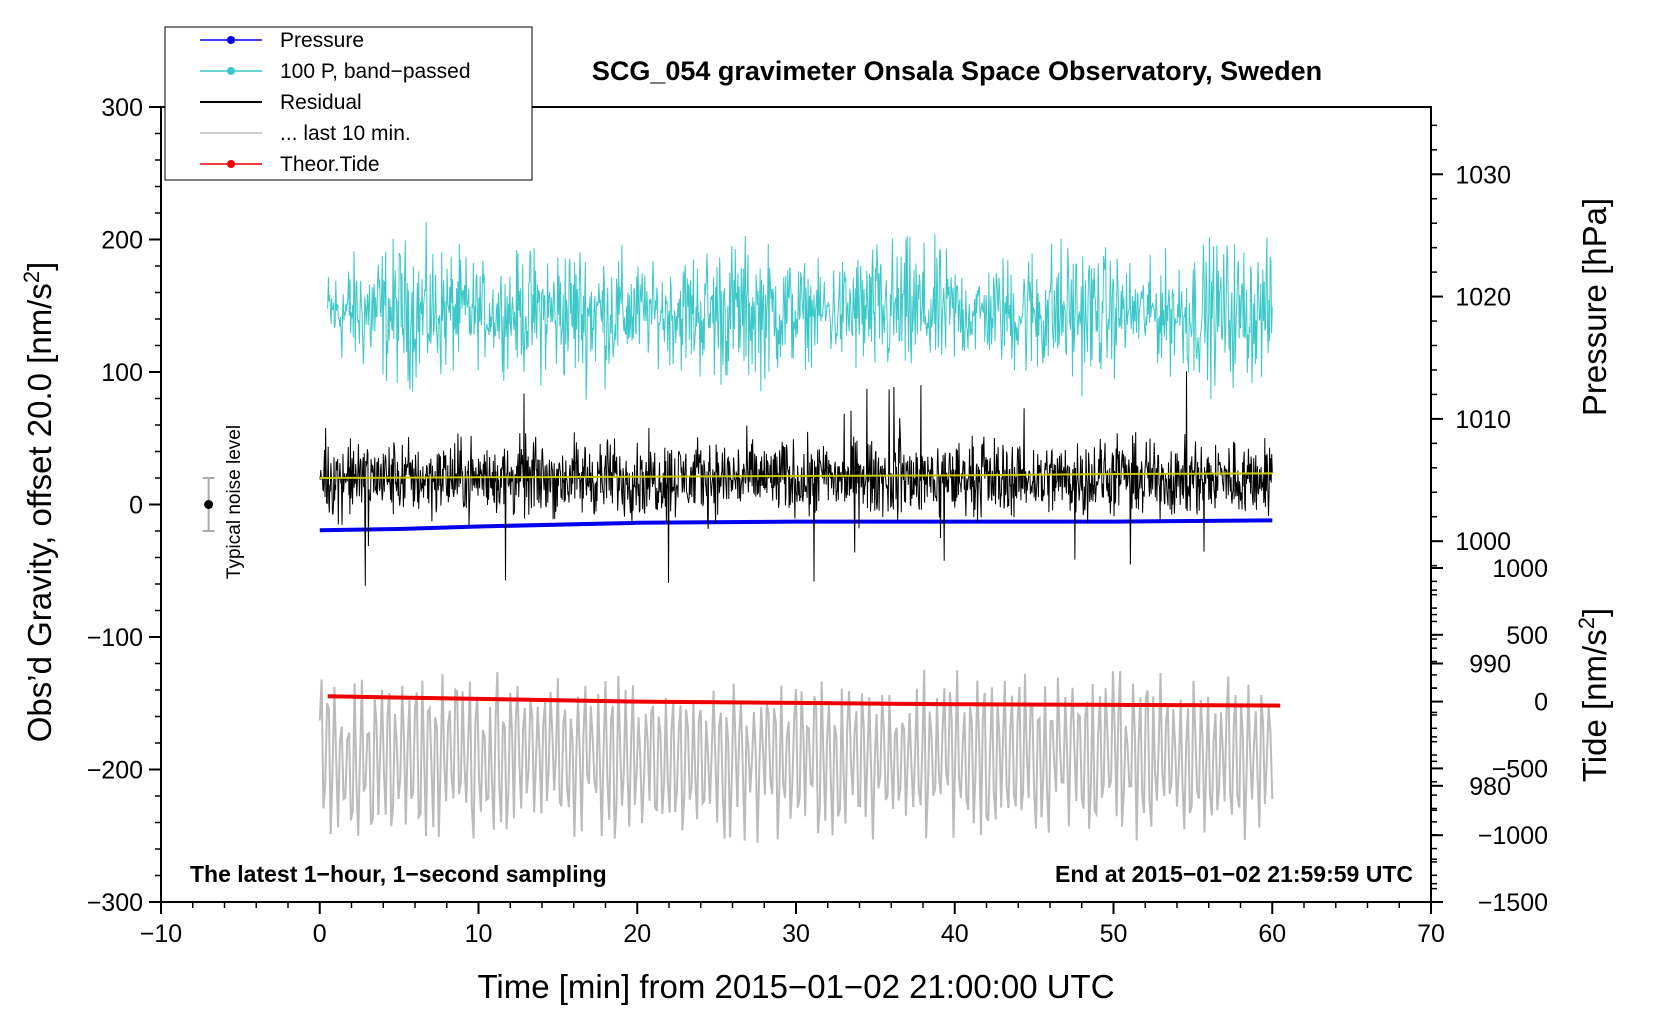  What do you see at coordinates (1234, 874) in the screenshot?
I see `annotation-end-time: End at 2015−01−02 21:59:59 UTC` at bounding box center [1234, 874].